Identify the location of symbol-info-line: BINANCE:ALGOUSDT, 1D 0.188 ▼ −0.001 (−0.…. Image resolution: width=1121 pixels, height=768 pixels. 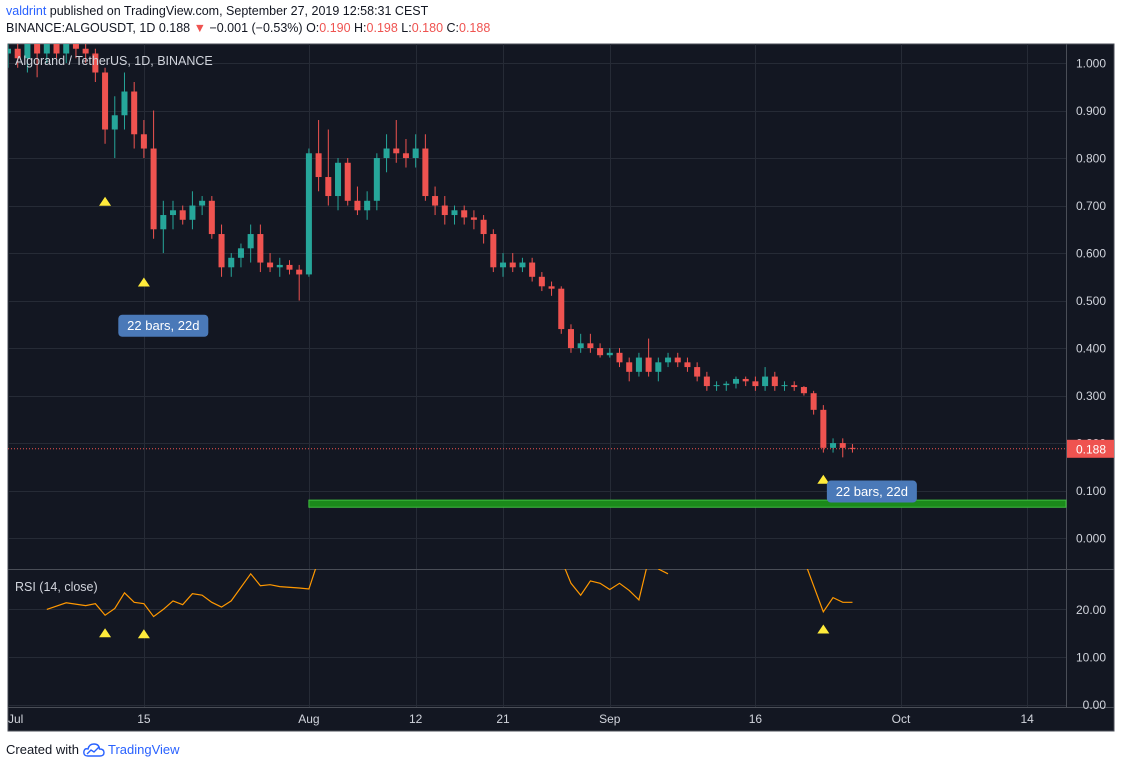
(248, 28).